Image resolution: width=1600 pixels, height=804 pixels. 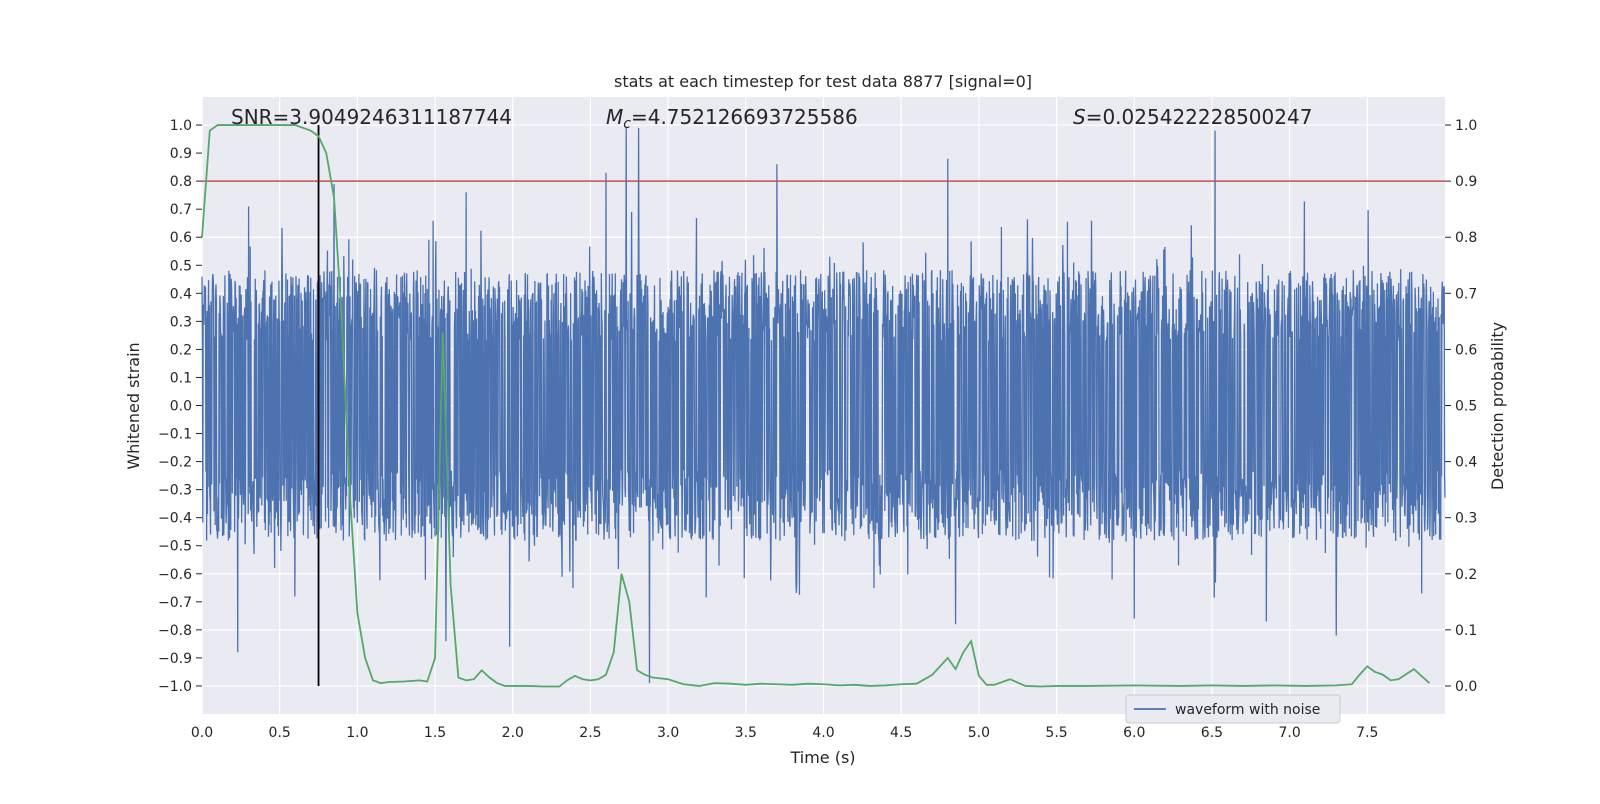 What do you see at coordinates (1199, 117) in the screenshot?
I see `s-value: =0.025422228500247` at bounding box center [1199, 117].